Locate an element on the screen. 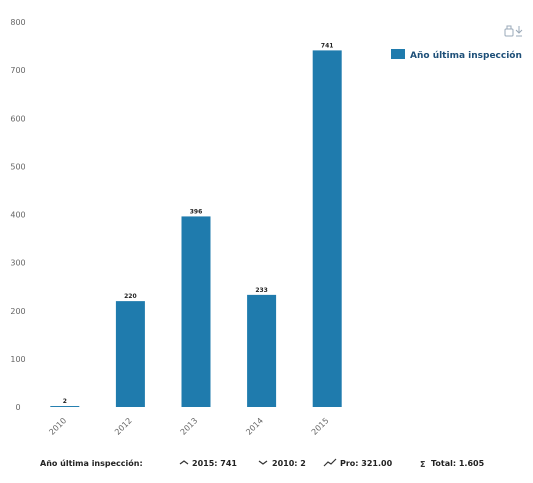  bar-2014 is located at coordinates (262, 350).